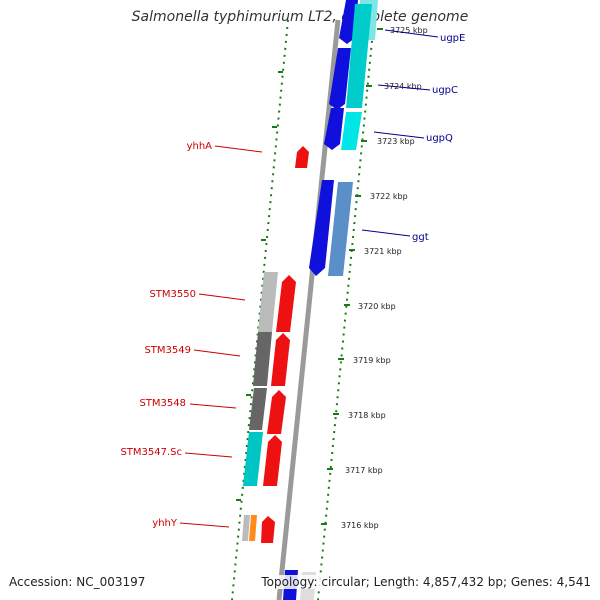 The height and width of the screenshot is (600, 600). Describe the element at coordinates (386, 233) in the screenshot. I see `leader-ggt` at that location.